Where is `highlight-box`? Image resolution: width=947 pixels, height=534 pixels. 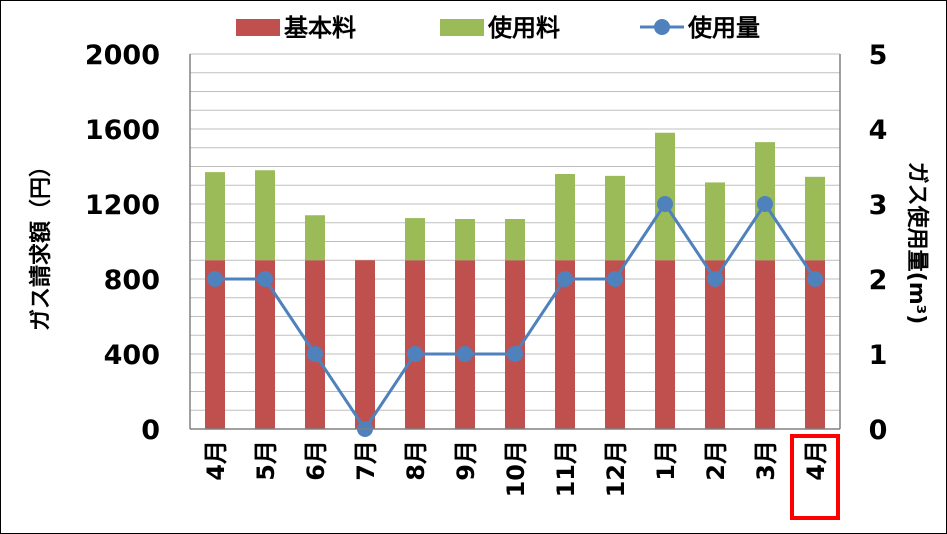 highlight-box is located at coordinates (815, 477).